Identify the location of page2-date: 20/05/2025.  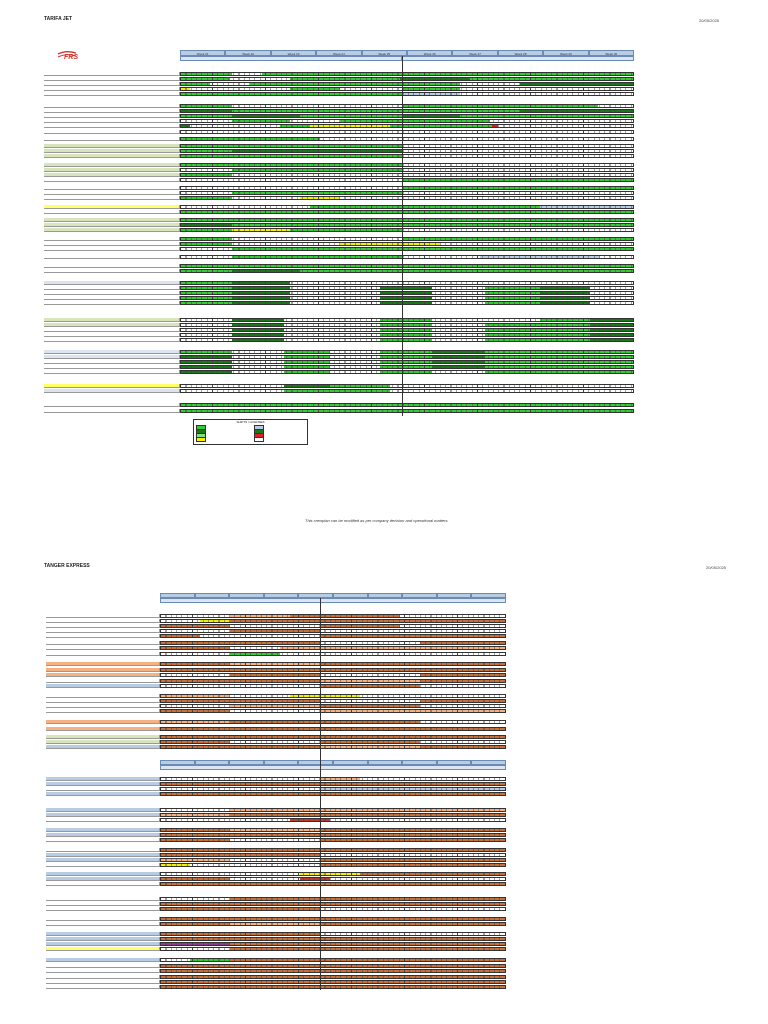
(716, 567).